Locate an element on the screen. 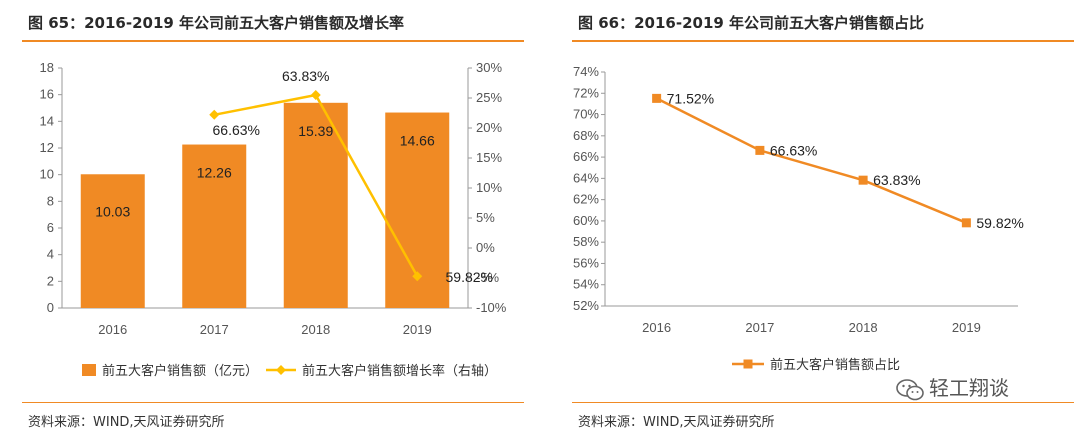 The width and height of the screenshot is (1080, 438). y-tick-label: 64% is located at coordinates (586, 177).